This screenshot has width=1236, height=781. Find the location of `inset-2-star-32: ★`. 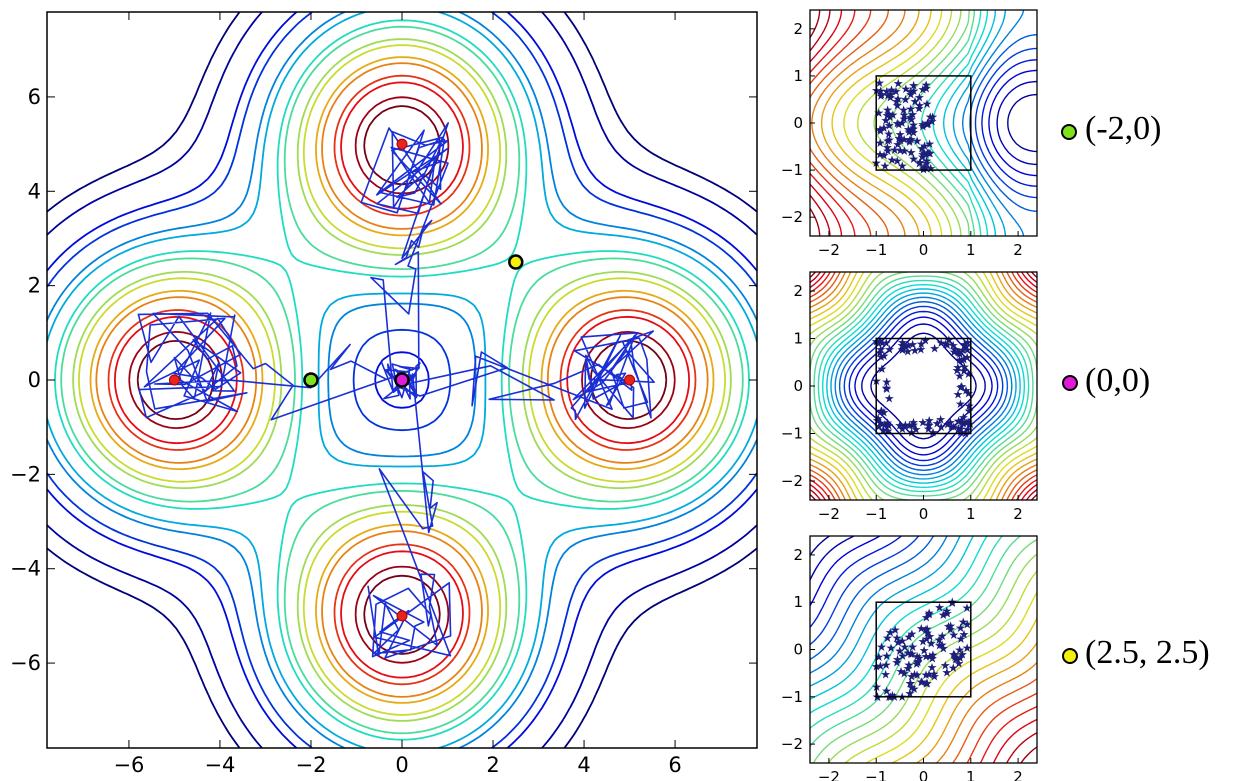

inset-2-star-32: ★ is located at coordinates (960, 658).